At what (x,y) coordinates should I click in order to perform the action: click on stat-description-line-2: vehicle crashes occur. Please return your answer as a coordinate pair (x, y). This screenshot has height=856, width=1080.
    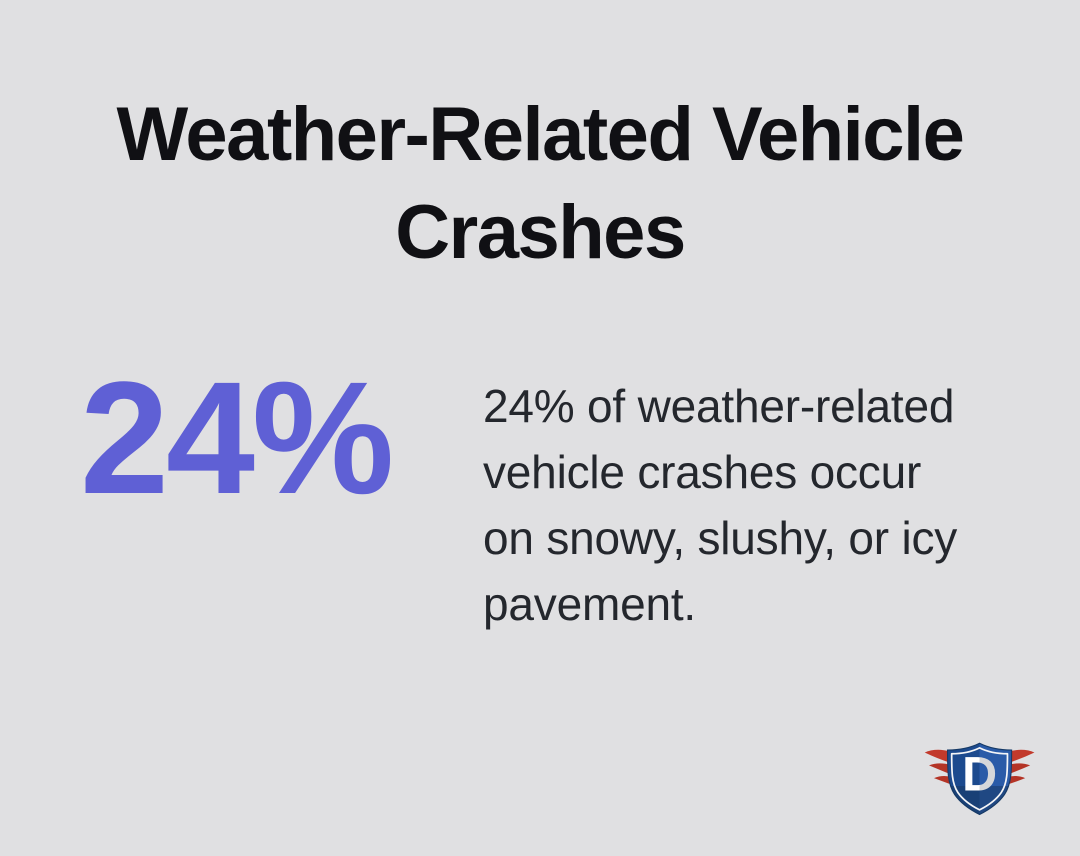
    Looking at the image, I should click on (702, 472).